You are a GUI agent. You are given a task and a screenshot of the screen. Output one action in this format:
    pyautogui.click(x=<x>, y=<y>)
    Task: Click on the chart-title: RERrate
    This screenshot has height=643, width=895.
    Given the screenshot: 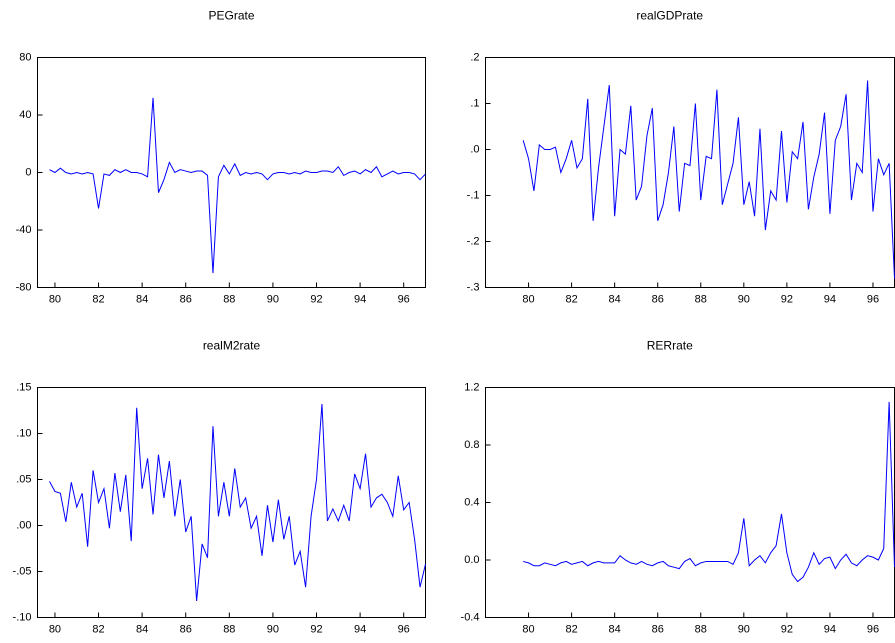 What is the action you would take?
    pyautogui.click(x=670, y=346)
    